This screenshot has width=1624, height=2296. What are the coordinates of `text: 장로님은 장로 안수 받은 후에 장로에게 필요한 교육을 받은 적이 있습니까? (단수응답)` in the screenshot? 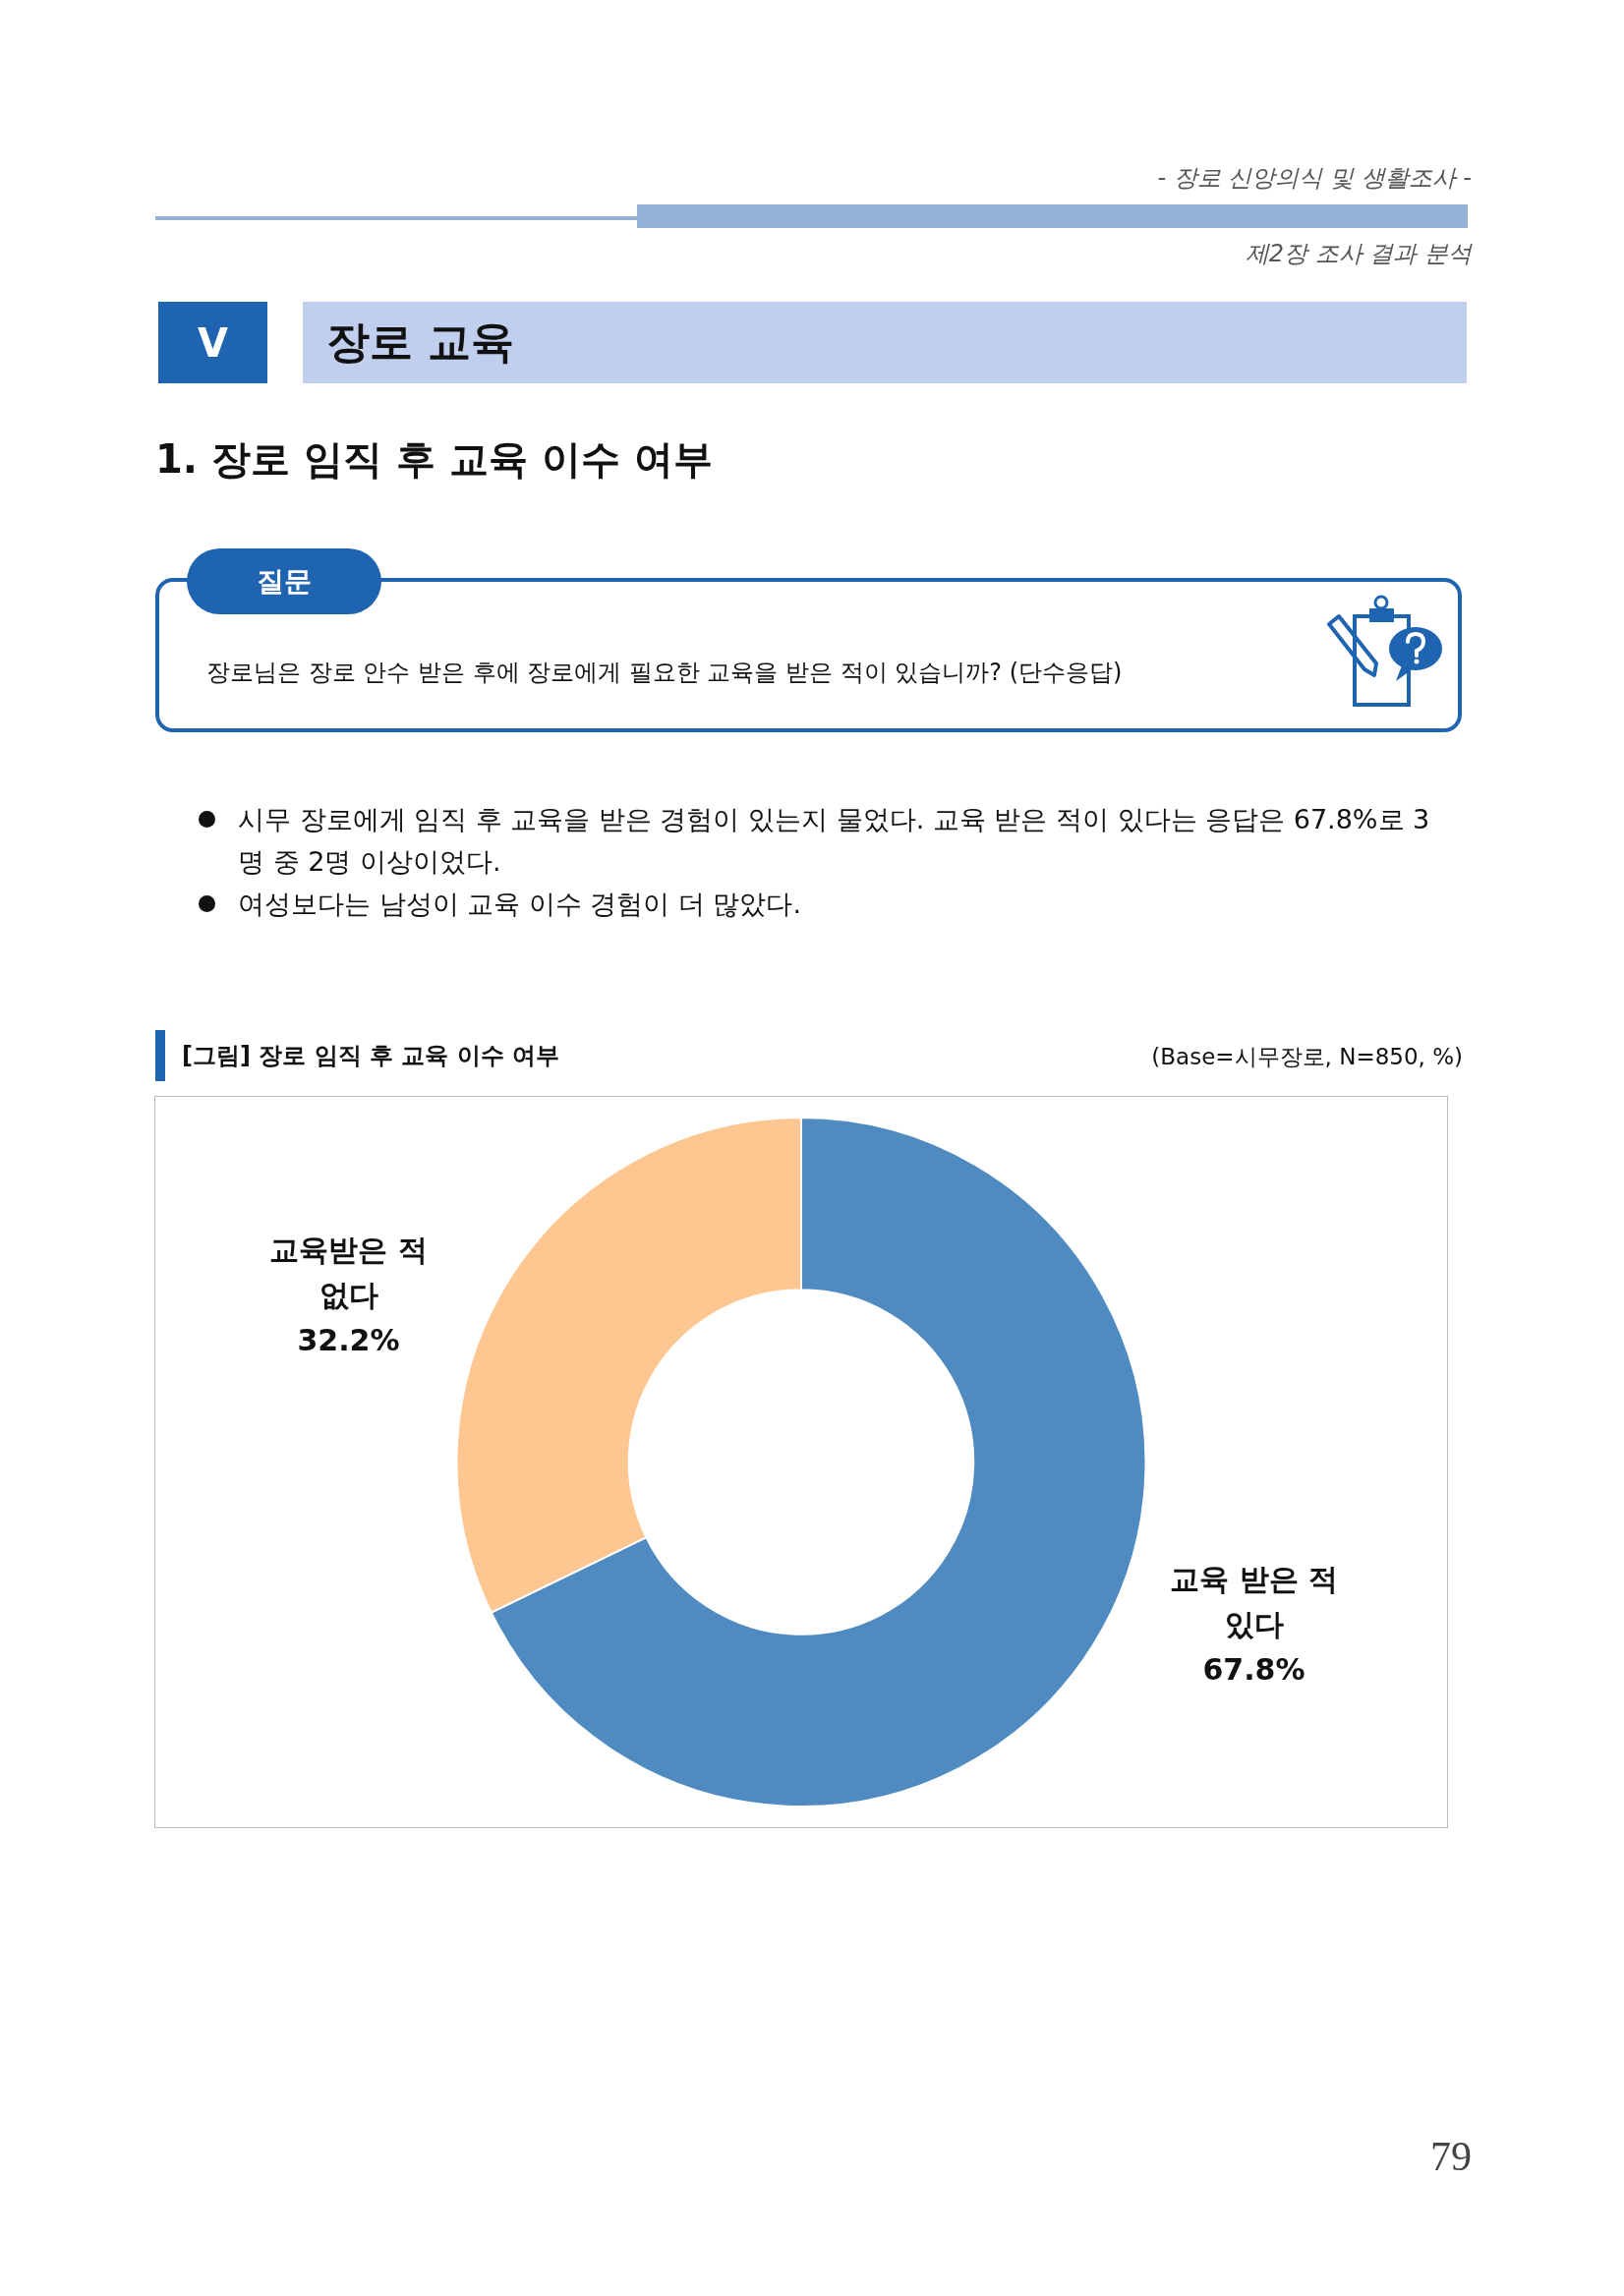 It's located at (664, 673).